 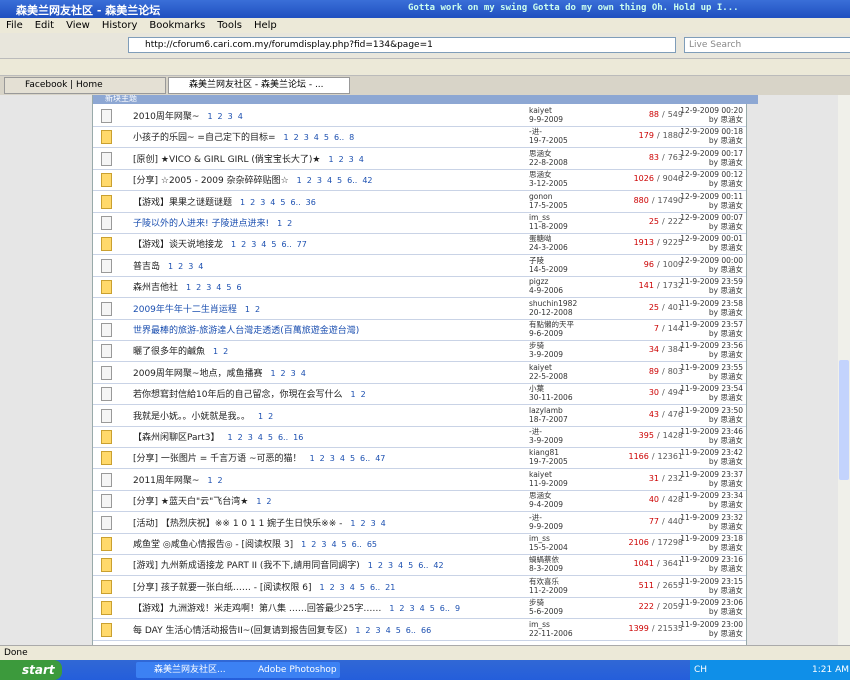 I want to click on search-box: Live Search, so click(x=767, y=45).